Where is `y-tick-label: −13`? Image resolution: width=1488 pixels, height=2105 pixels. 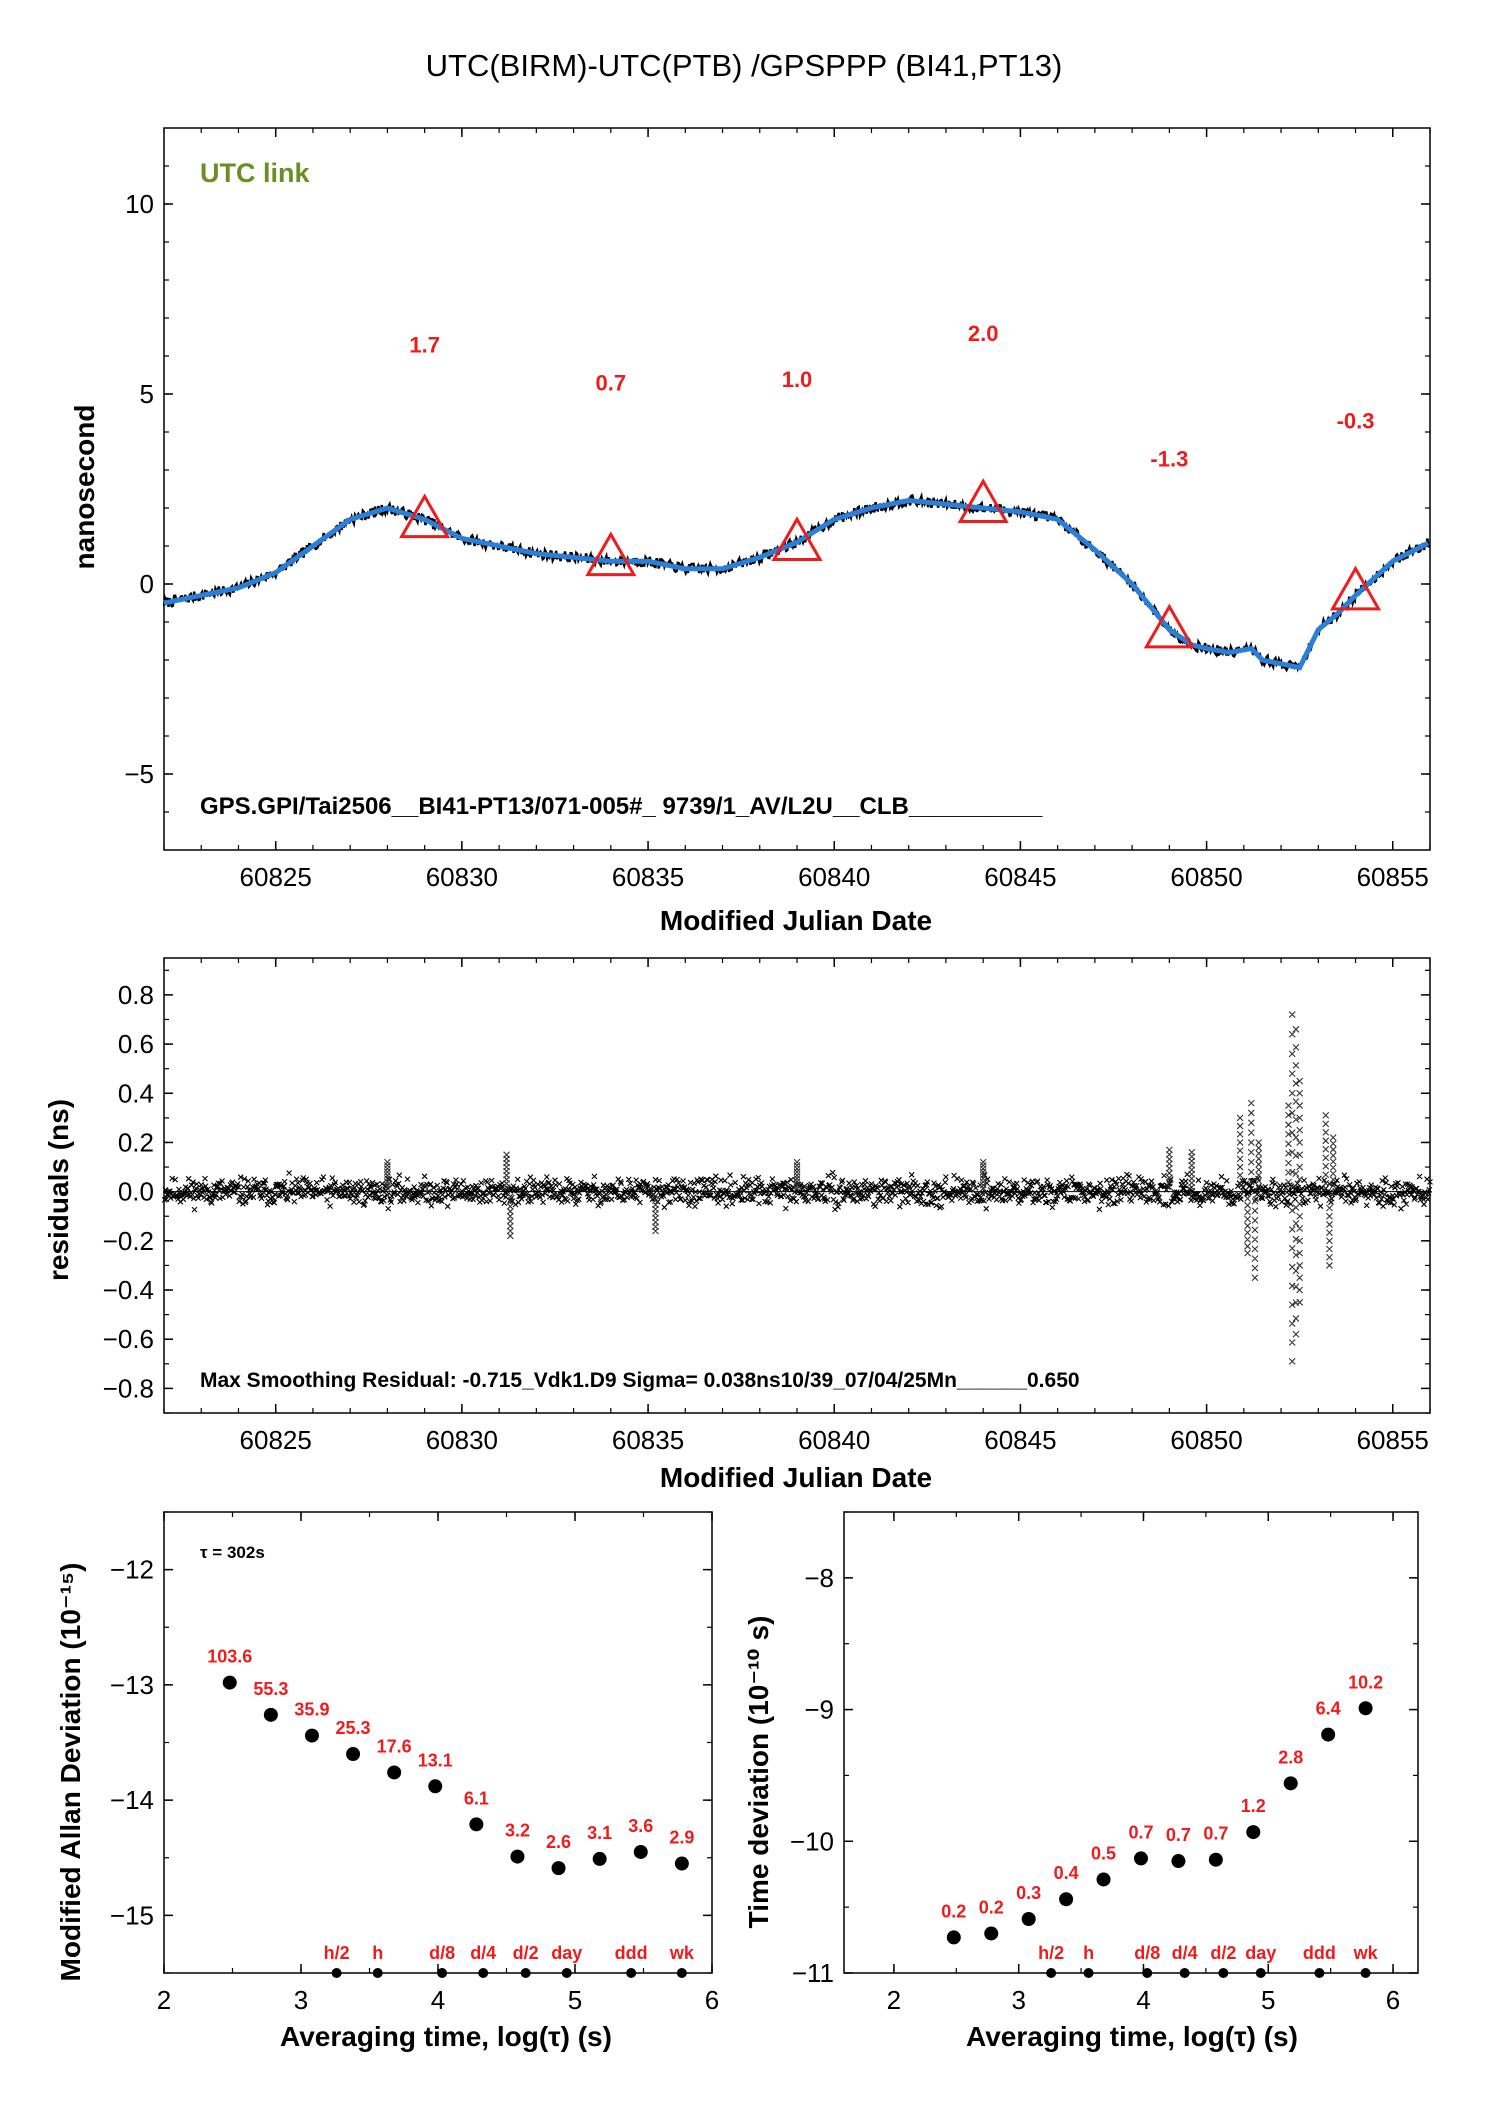 y-tick-label: −13 is located at coordinates (132, 1685).